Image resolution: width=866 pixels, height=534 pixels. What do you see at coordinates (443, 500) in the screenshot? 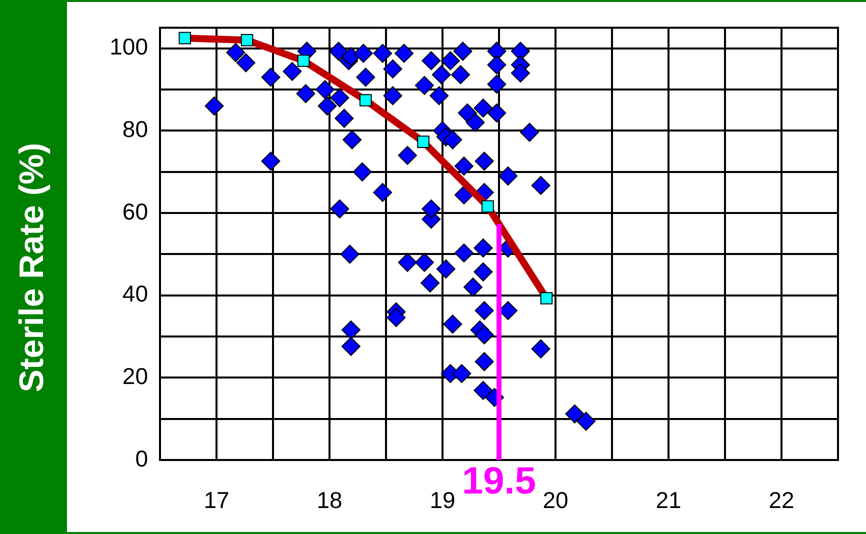
I see `x-tick-label: 19` at bounding box center [443, 500].